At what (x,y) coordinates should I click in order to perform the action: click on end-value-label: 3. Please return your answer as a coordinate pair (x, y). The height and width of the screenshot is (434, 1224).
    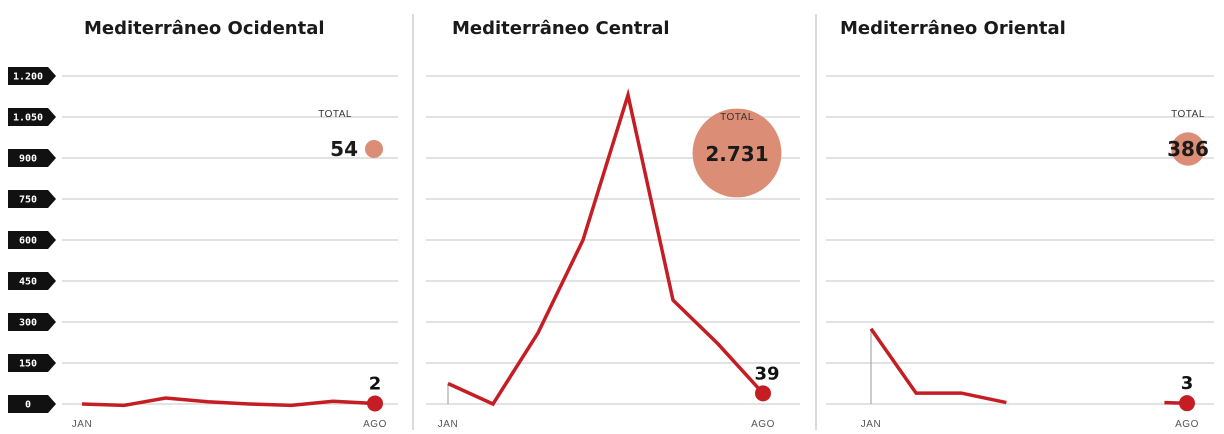
    Looking at the image, I should click on (1187, 383).